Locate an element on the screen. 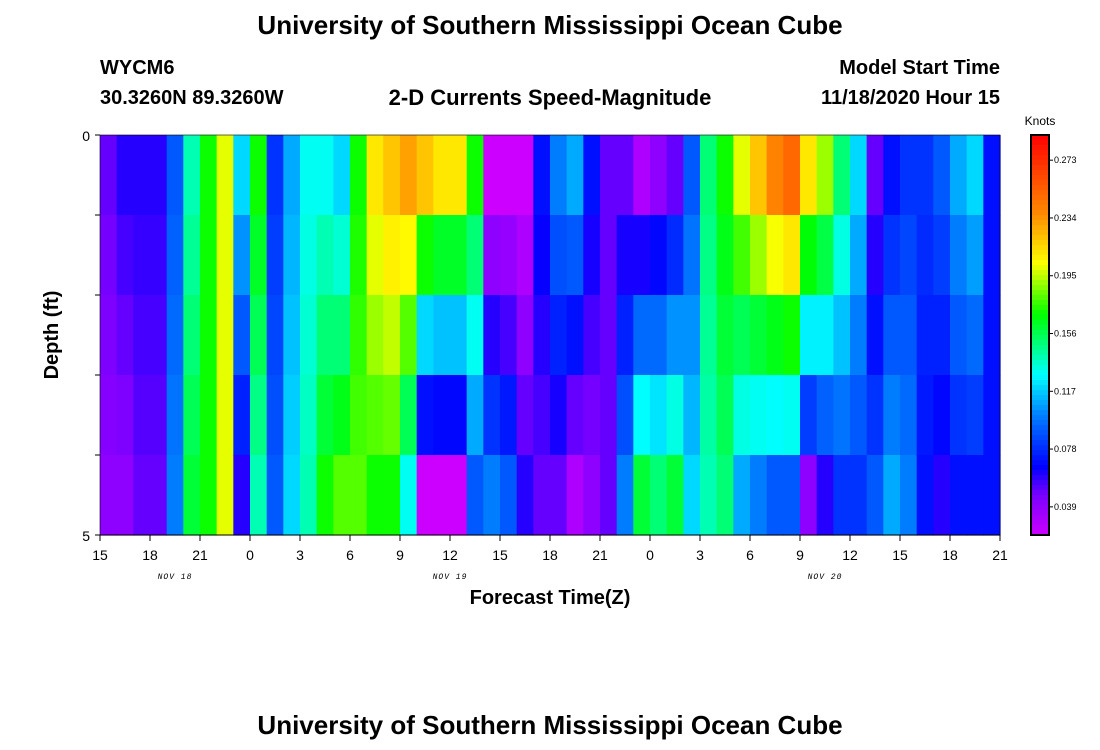 The width and height of the screenshot is (1100, 750). colorbar-tick-label: 0.078 is located at coordinates (1065, 449).